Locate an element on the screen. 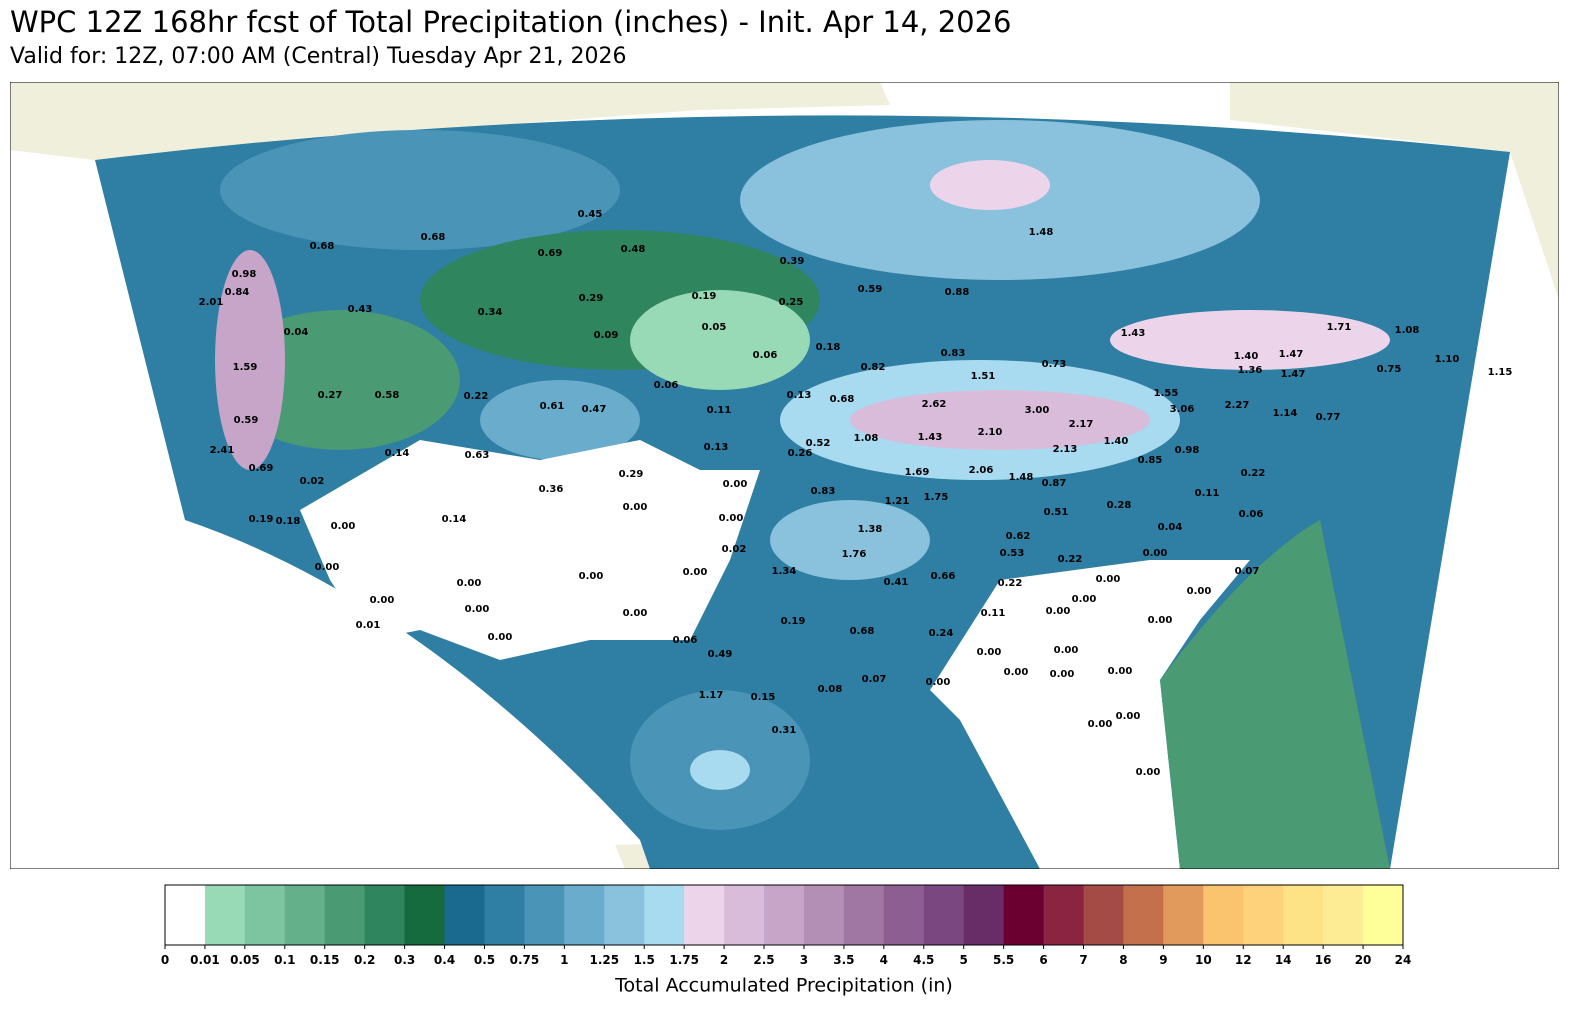 The width and height of the screenshot is (1570, 1011). point-label: 1.43 is located at coordinates (1133, 333).